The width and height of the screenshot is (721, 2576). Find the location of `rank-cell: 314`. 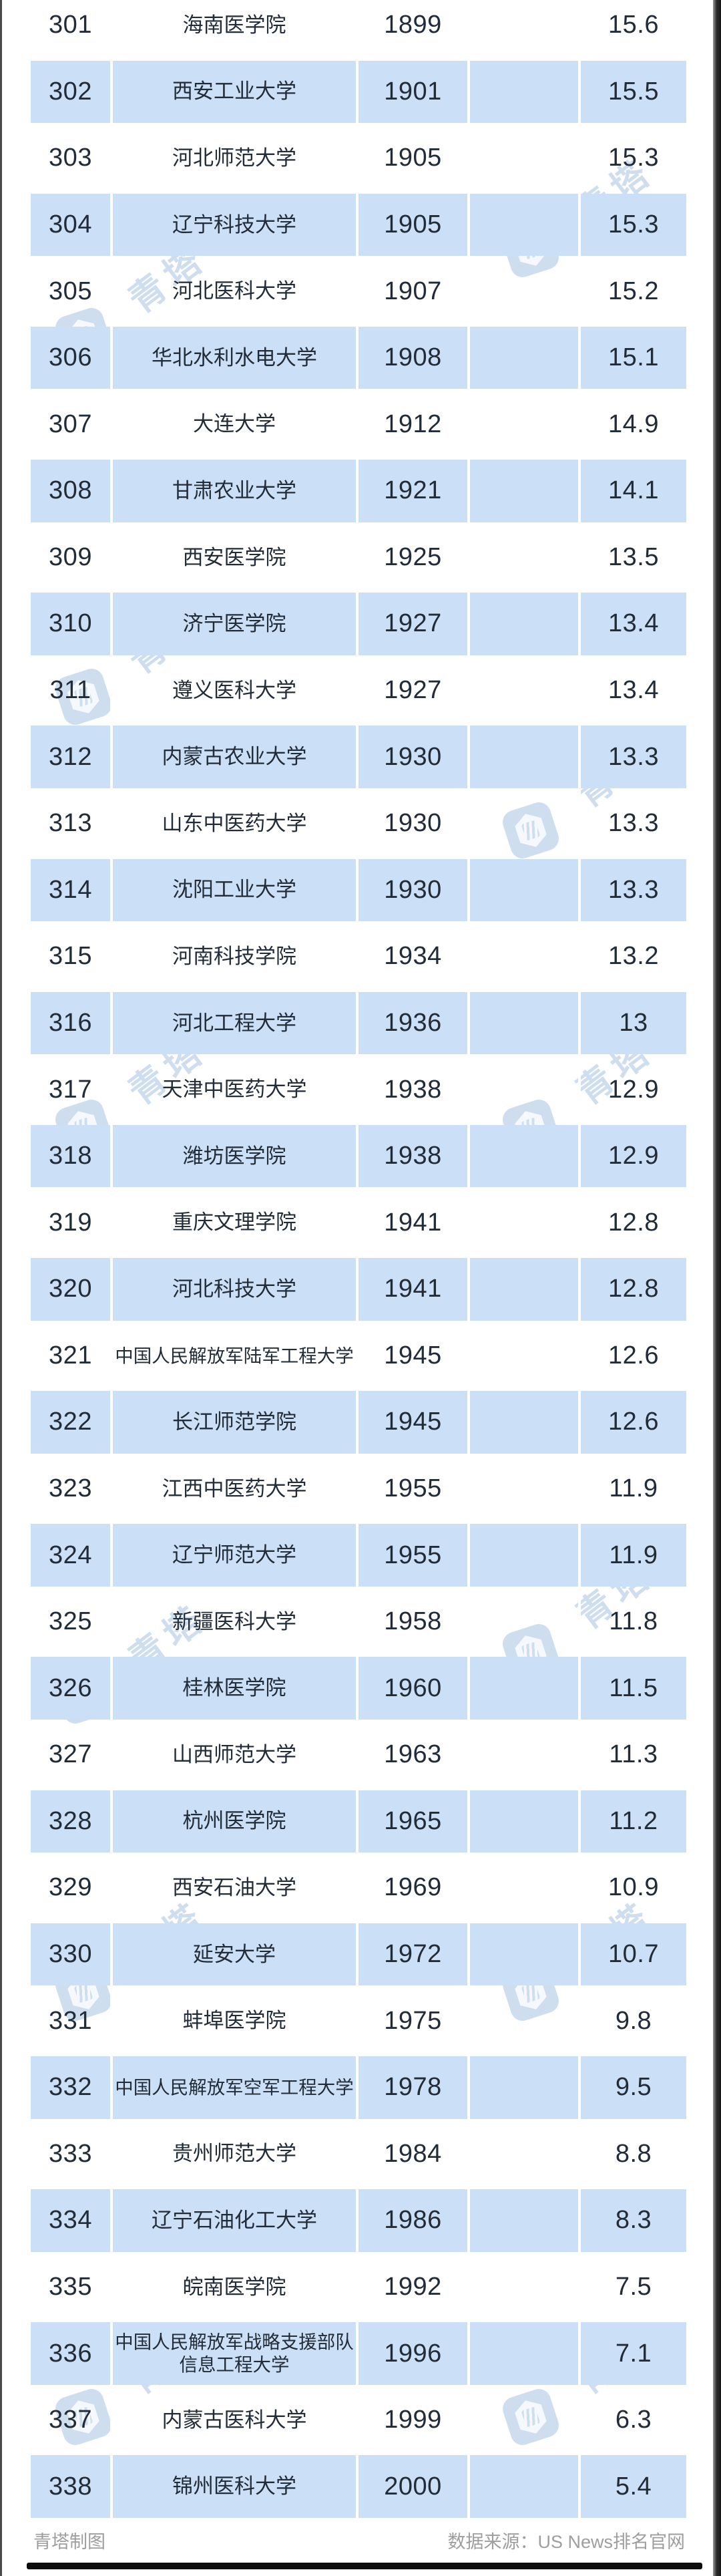

rank-cell: 314 is located at coordinates (70, 890).